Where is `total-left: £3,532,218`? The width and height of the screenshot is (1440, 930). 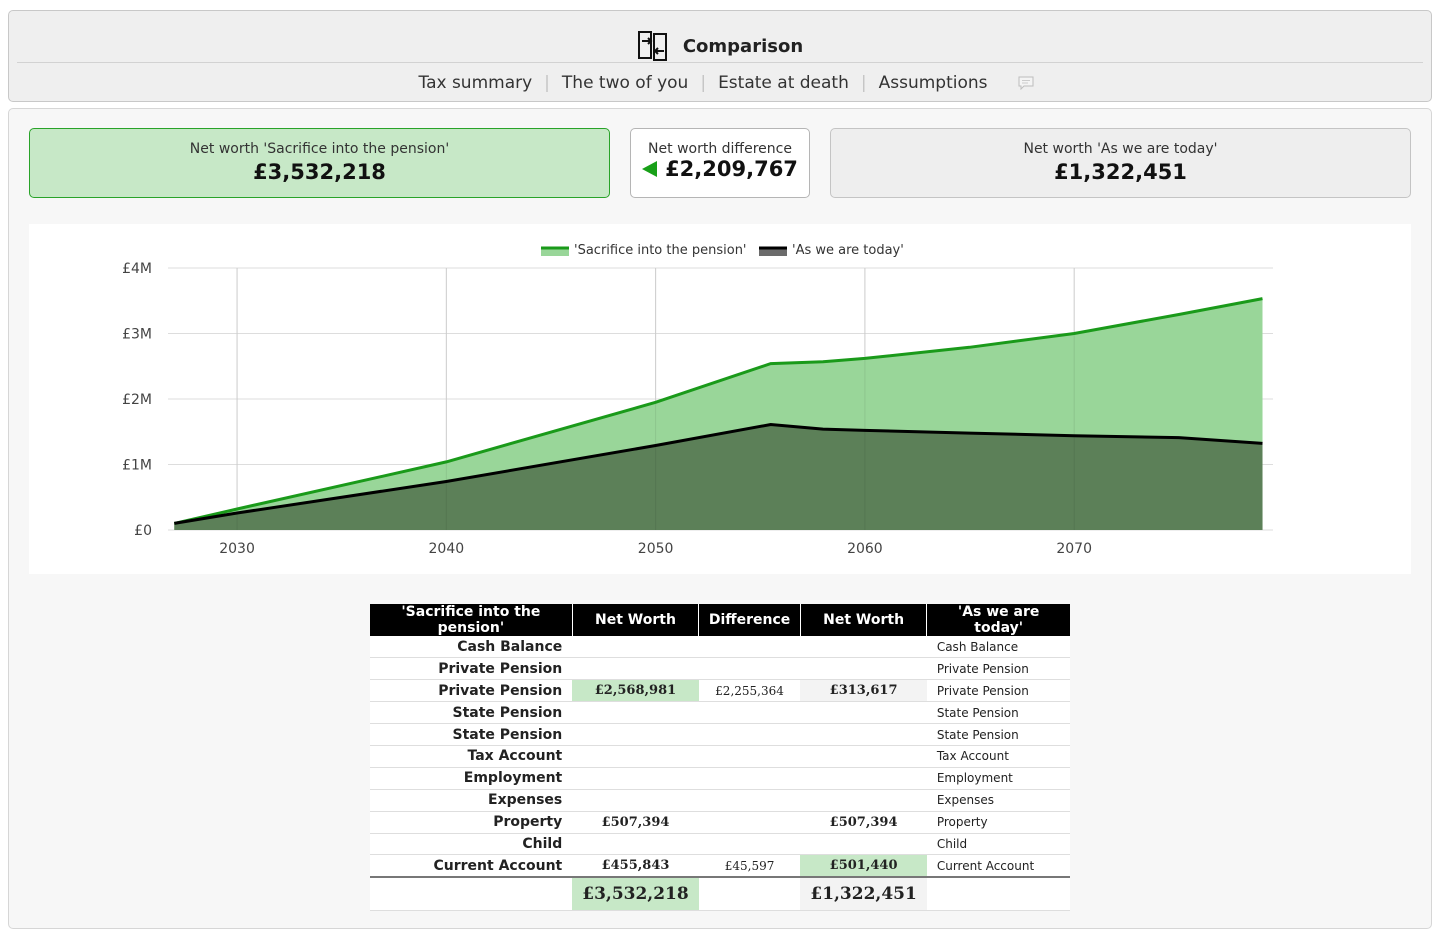
total-left: £3,532,218 is located at coordinates (635, 893).